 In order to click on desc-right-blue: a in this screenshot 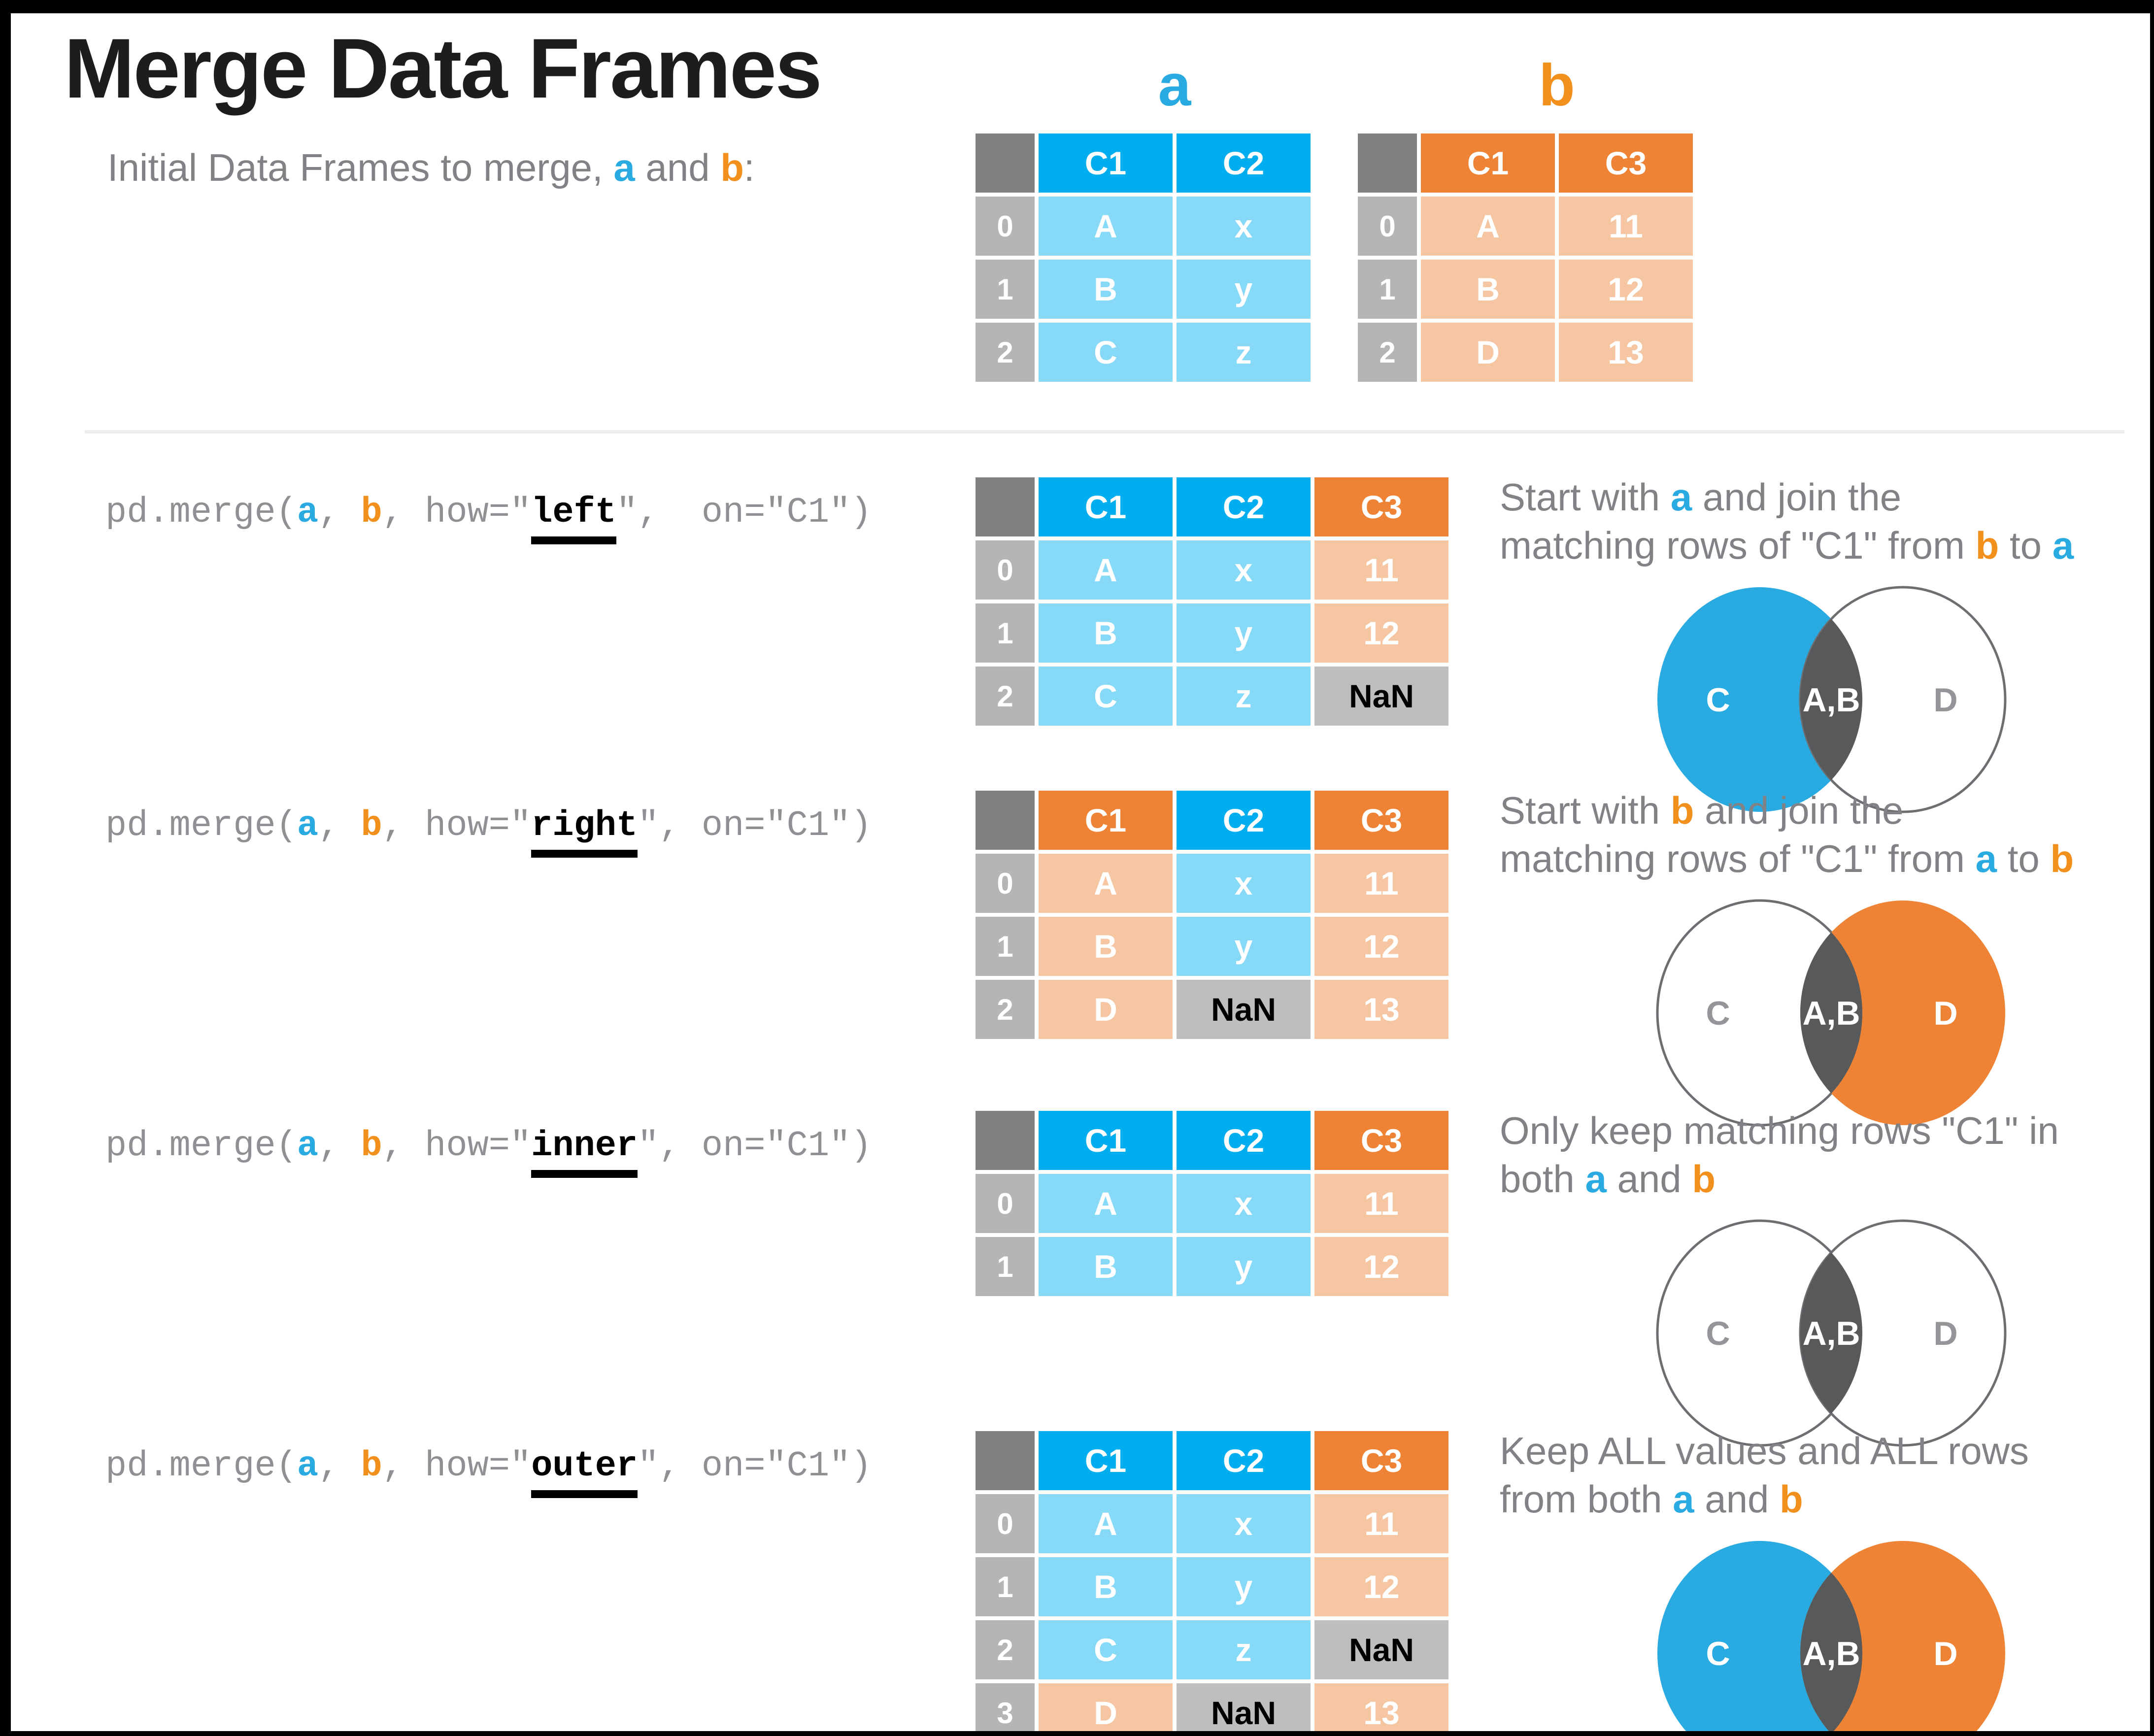, I will do `click(1986, 858)`.